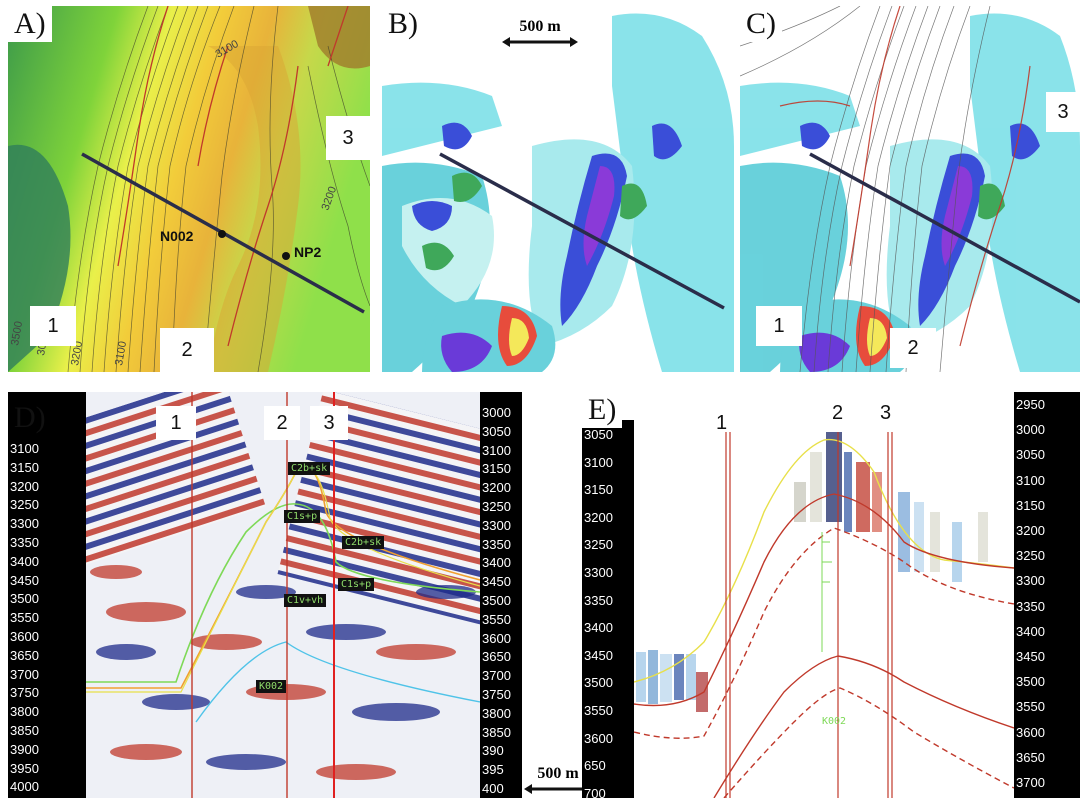 The width and height of the screenshot is (1080, 800). I want to click on column-2-label-d: 2, so click(282, 423).